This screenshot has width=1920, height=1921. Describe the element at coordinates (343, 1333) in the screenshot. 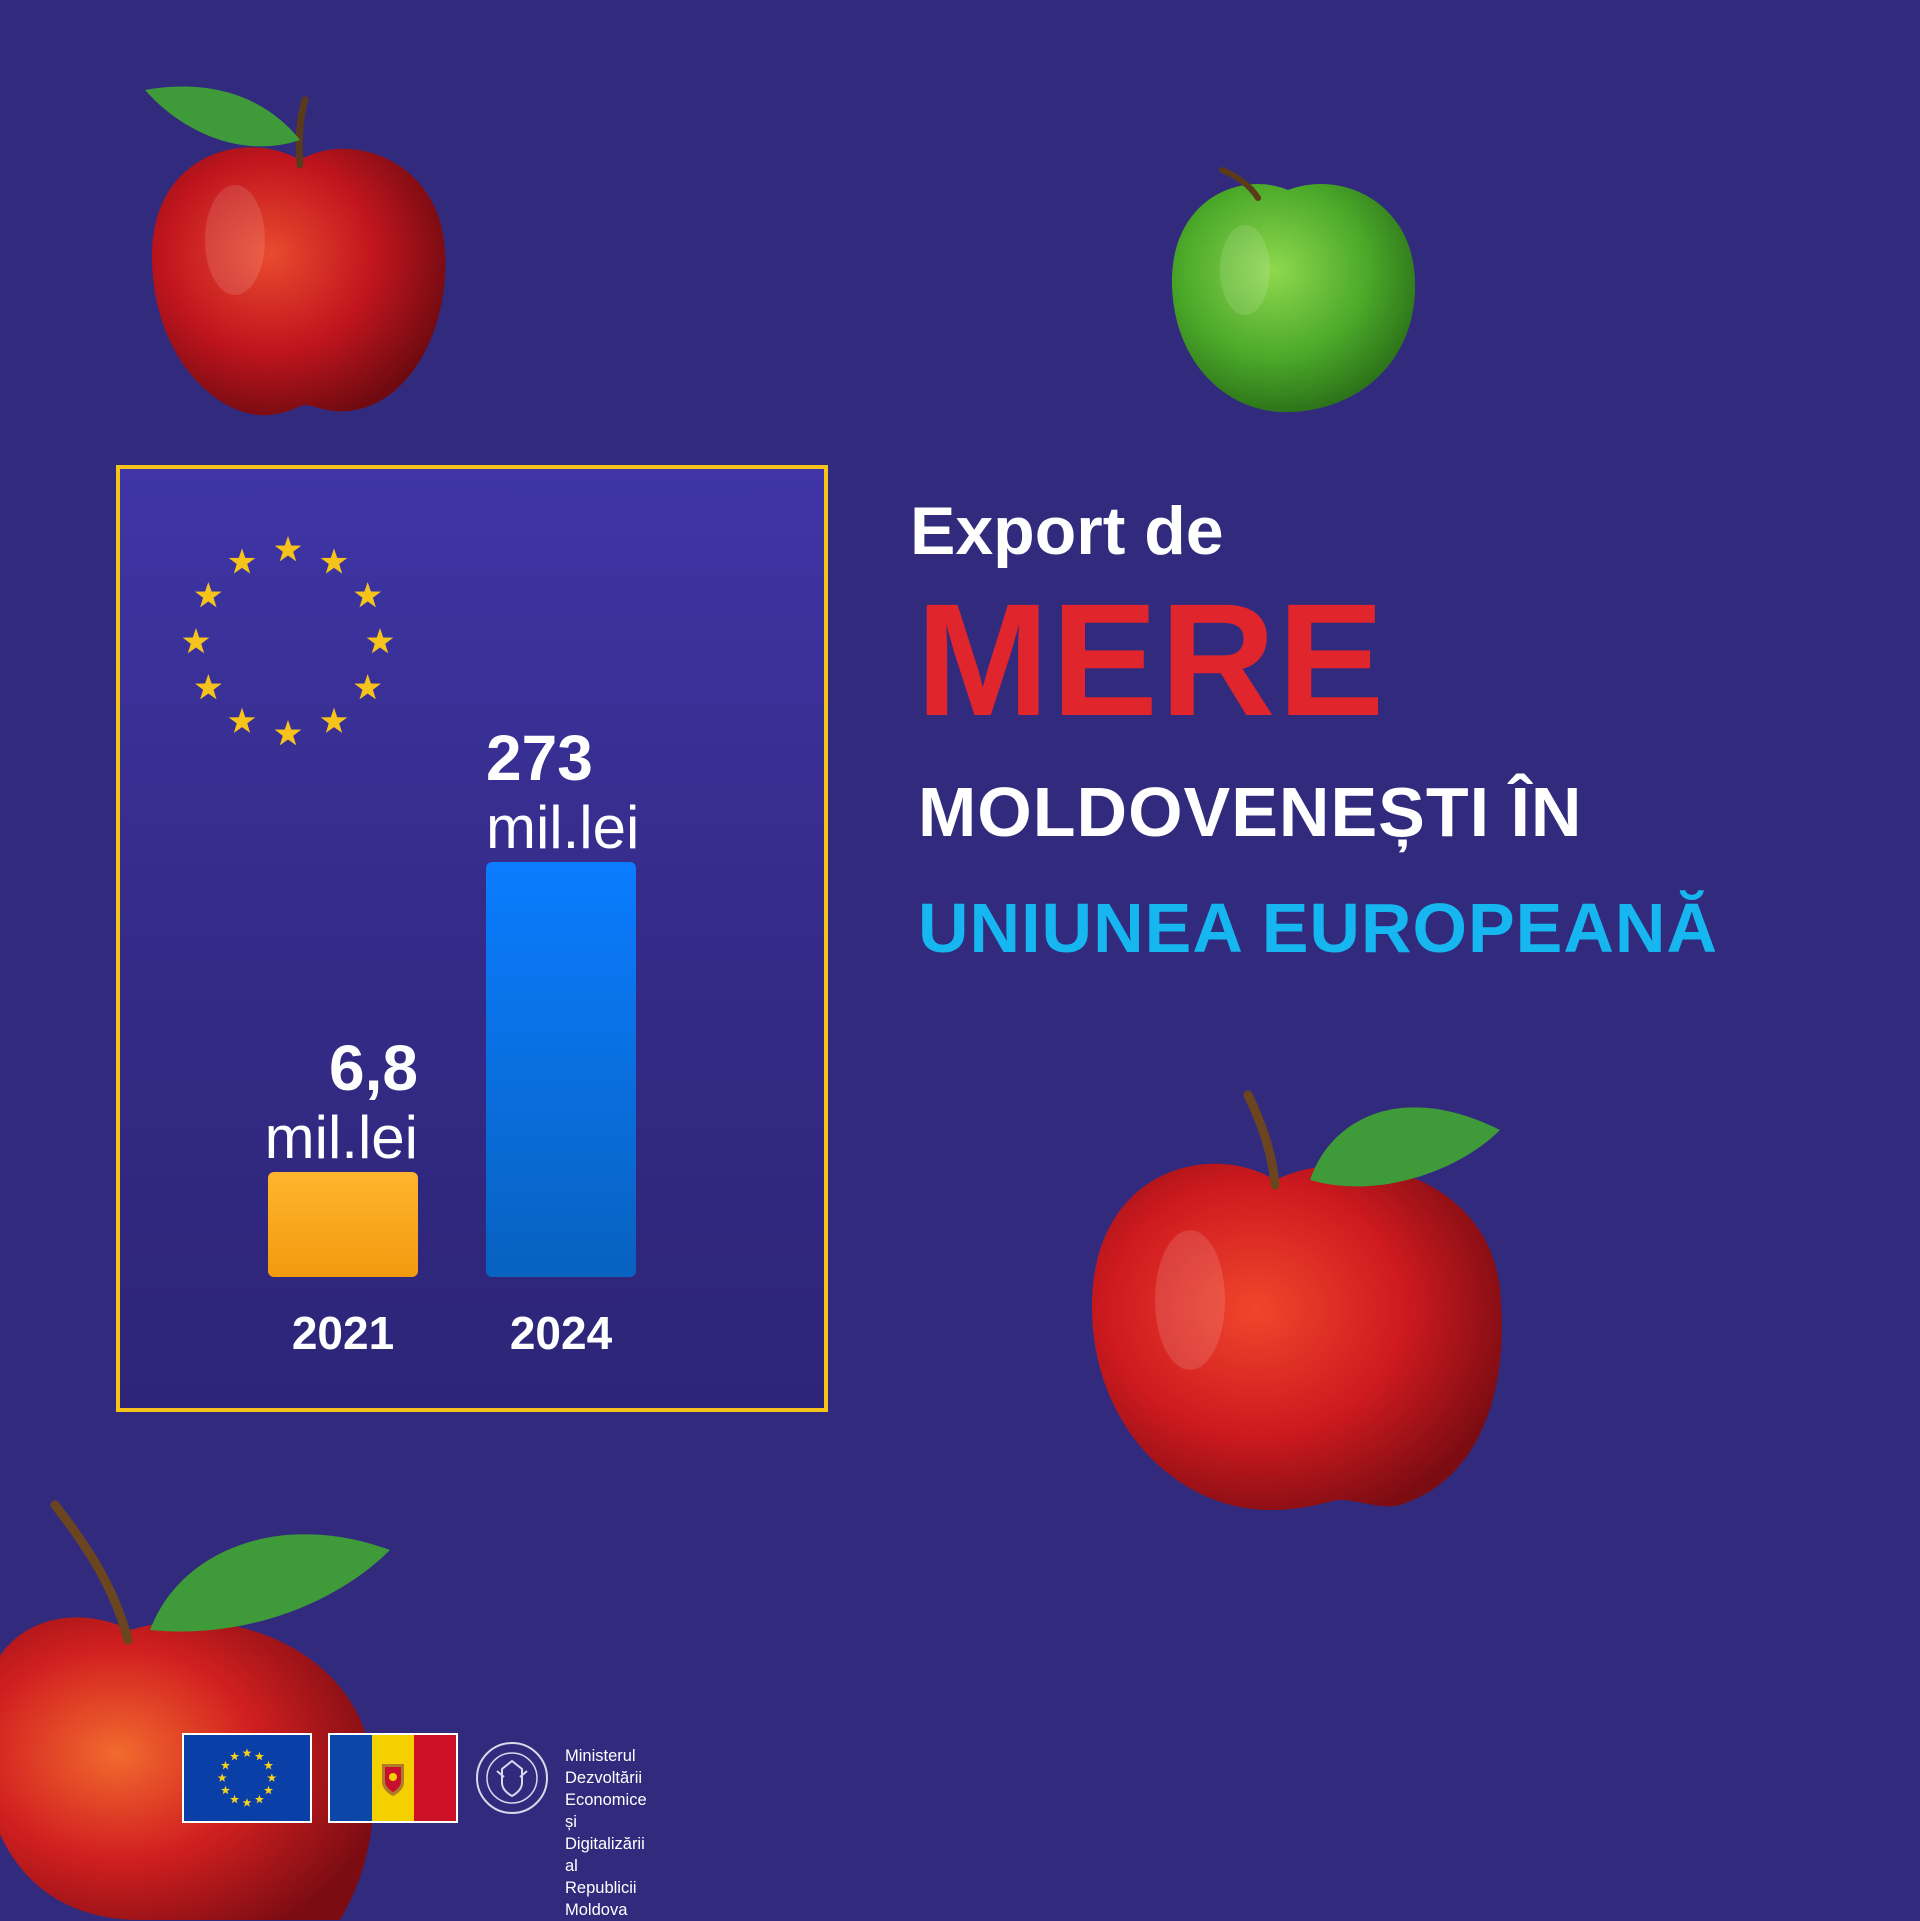

I see `year-label-2021: 2021` at that location.